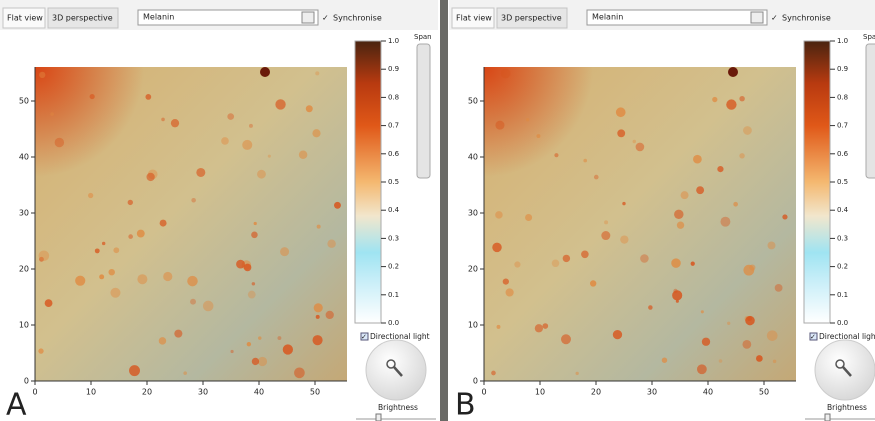 The height and width of the screenshot is (421, 875). Describe the element at coordinates (842, 238) in the screenshot. I see `colorbar-tick-label: 0.3` at that location.